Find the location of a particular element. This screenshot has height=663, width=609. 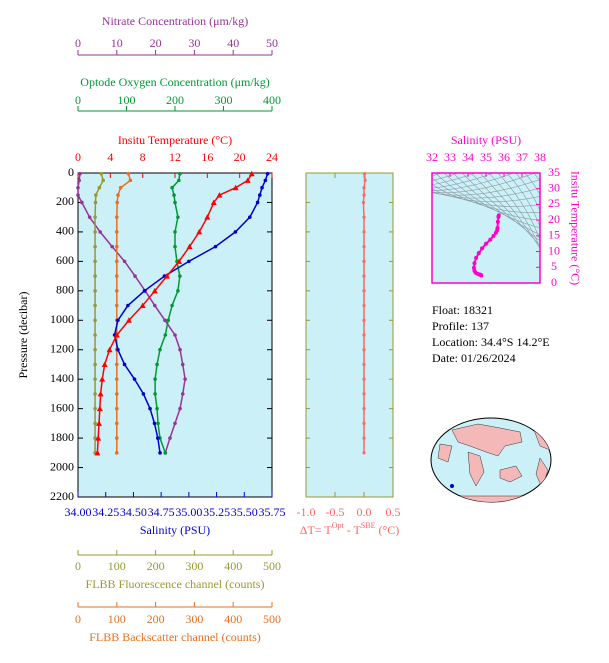

y-axis-title: Pressure (decibar) is located at coordinates (23, 335).